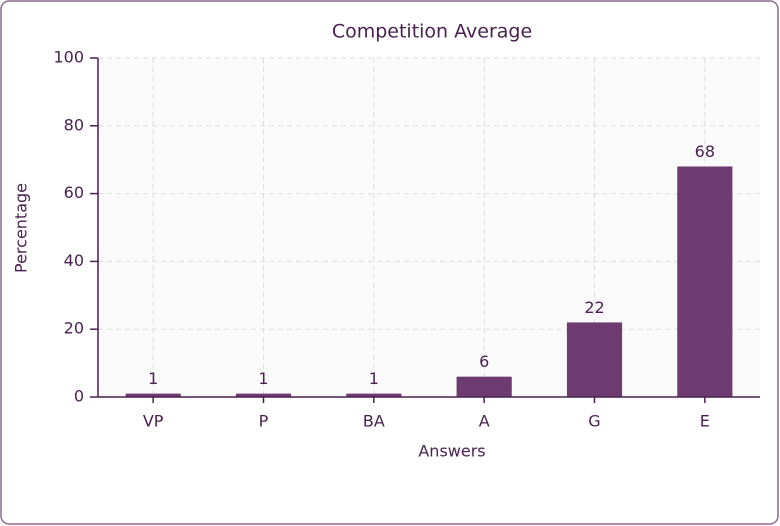 The image size is (780, 526). What do you see at coordinates (21, 228) in the screenshot?
I see `y-axis-label: Percentage` at bounding box center [21, 228].